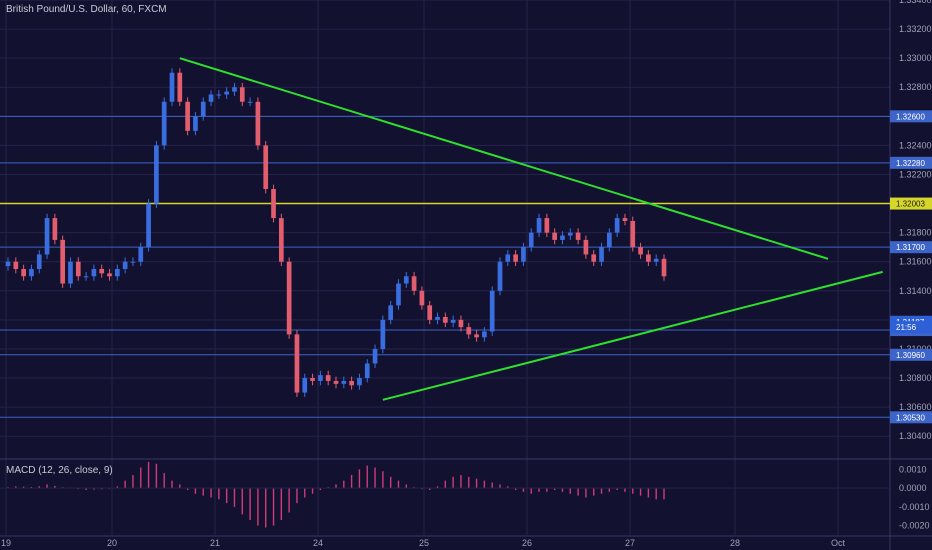  I want to click on x-tick-label: 19, so click(6, 543).